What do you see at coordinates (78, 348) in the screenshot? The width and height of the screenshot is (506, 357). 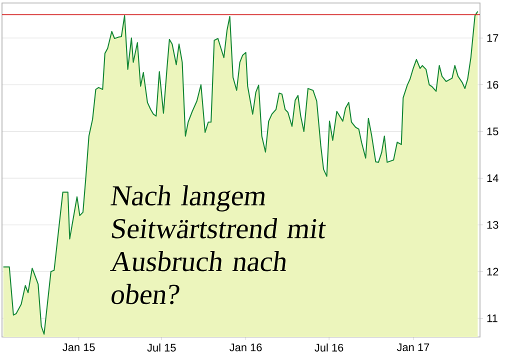 I see `x-tick-label: Jan 15` at bounding box center [78, 348].